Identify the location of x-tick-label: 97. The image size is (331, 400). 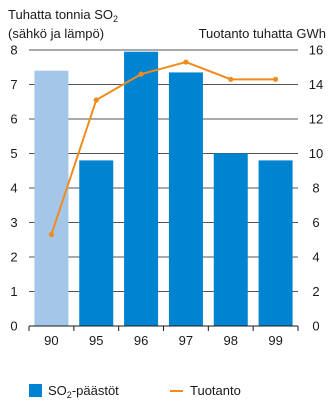
(186, 340).